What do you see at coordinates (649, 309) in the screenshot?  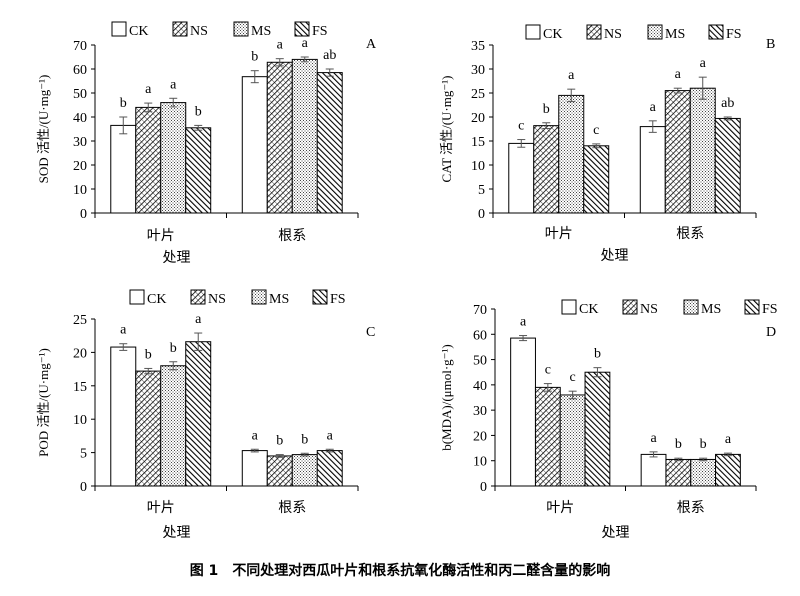 I see `legend-label: NS` at bounding box center [649, 309].